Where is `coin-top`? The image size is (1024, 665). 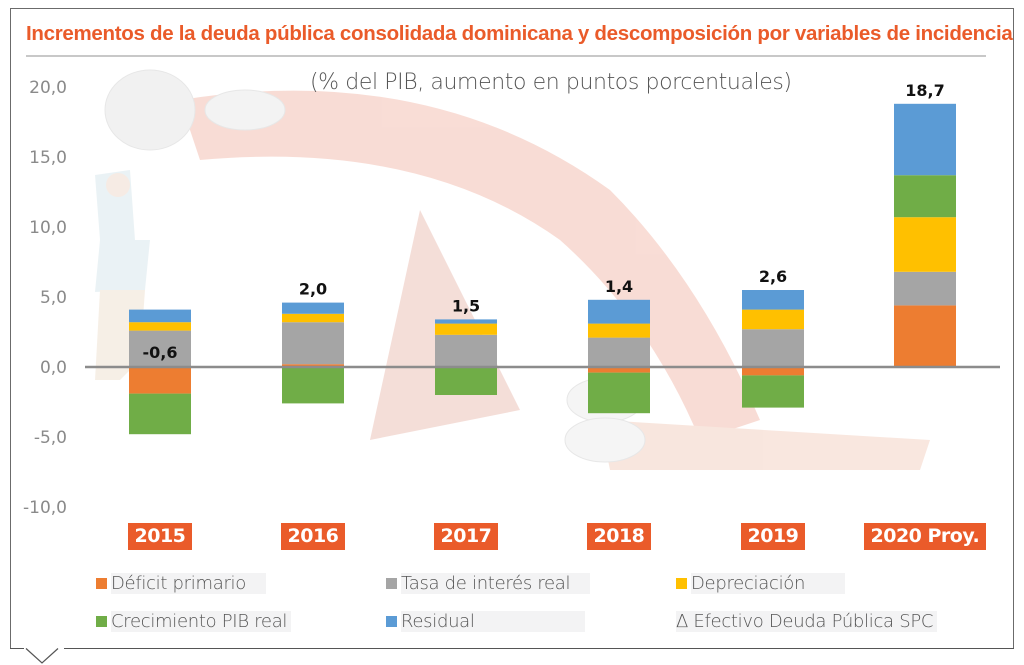
coin-top is located at coordinates (245, 110).